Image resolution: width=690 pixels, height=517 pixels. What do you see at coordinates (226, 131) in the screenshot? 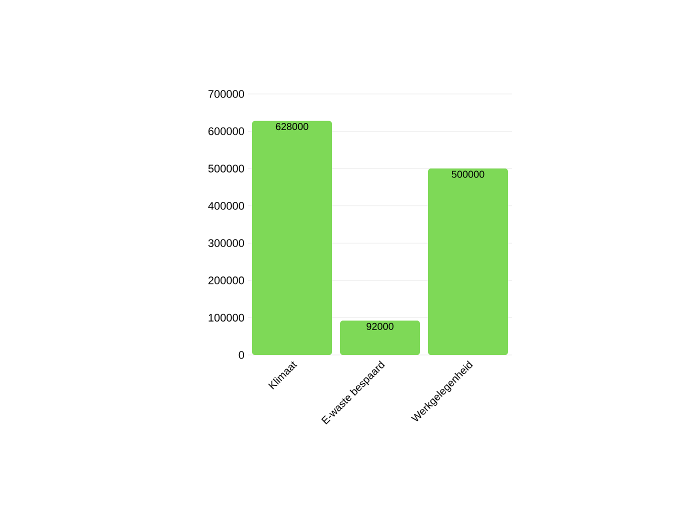
I see `y-tick-label: 600000` at bounding box center [226, 131].